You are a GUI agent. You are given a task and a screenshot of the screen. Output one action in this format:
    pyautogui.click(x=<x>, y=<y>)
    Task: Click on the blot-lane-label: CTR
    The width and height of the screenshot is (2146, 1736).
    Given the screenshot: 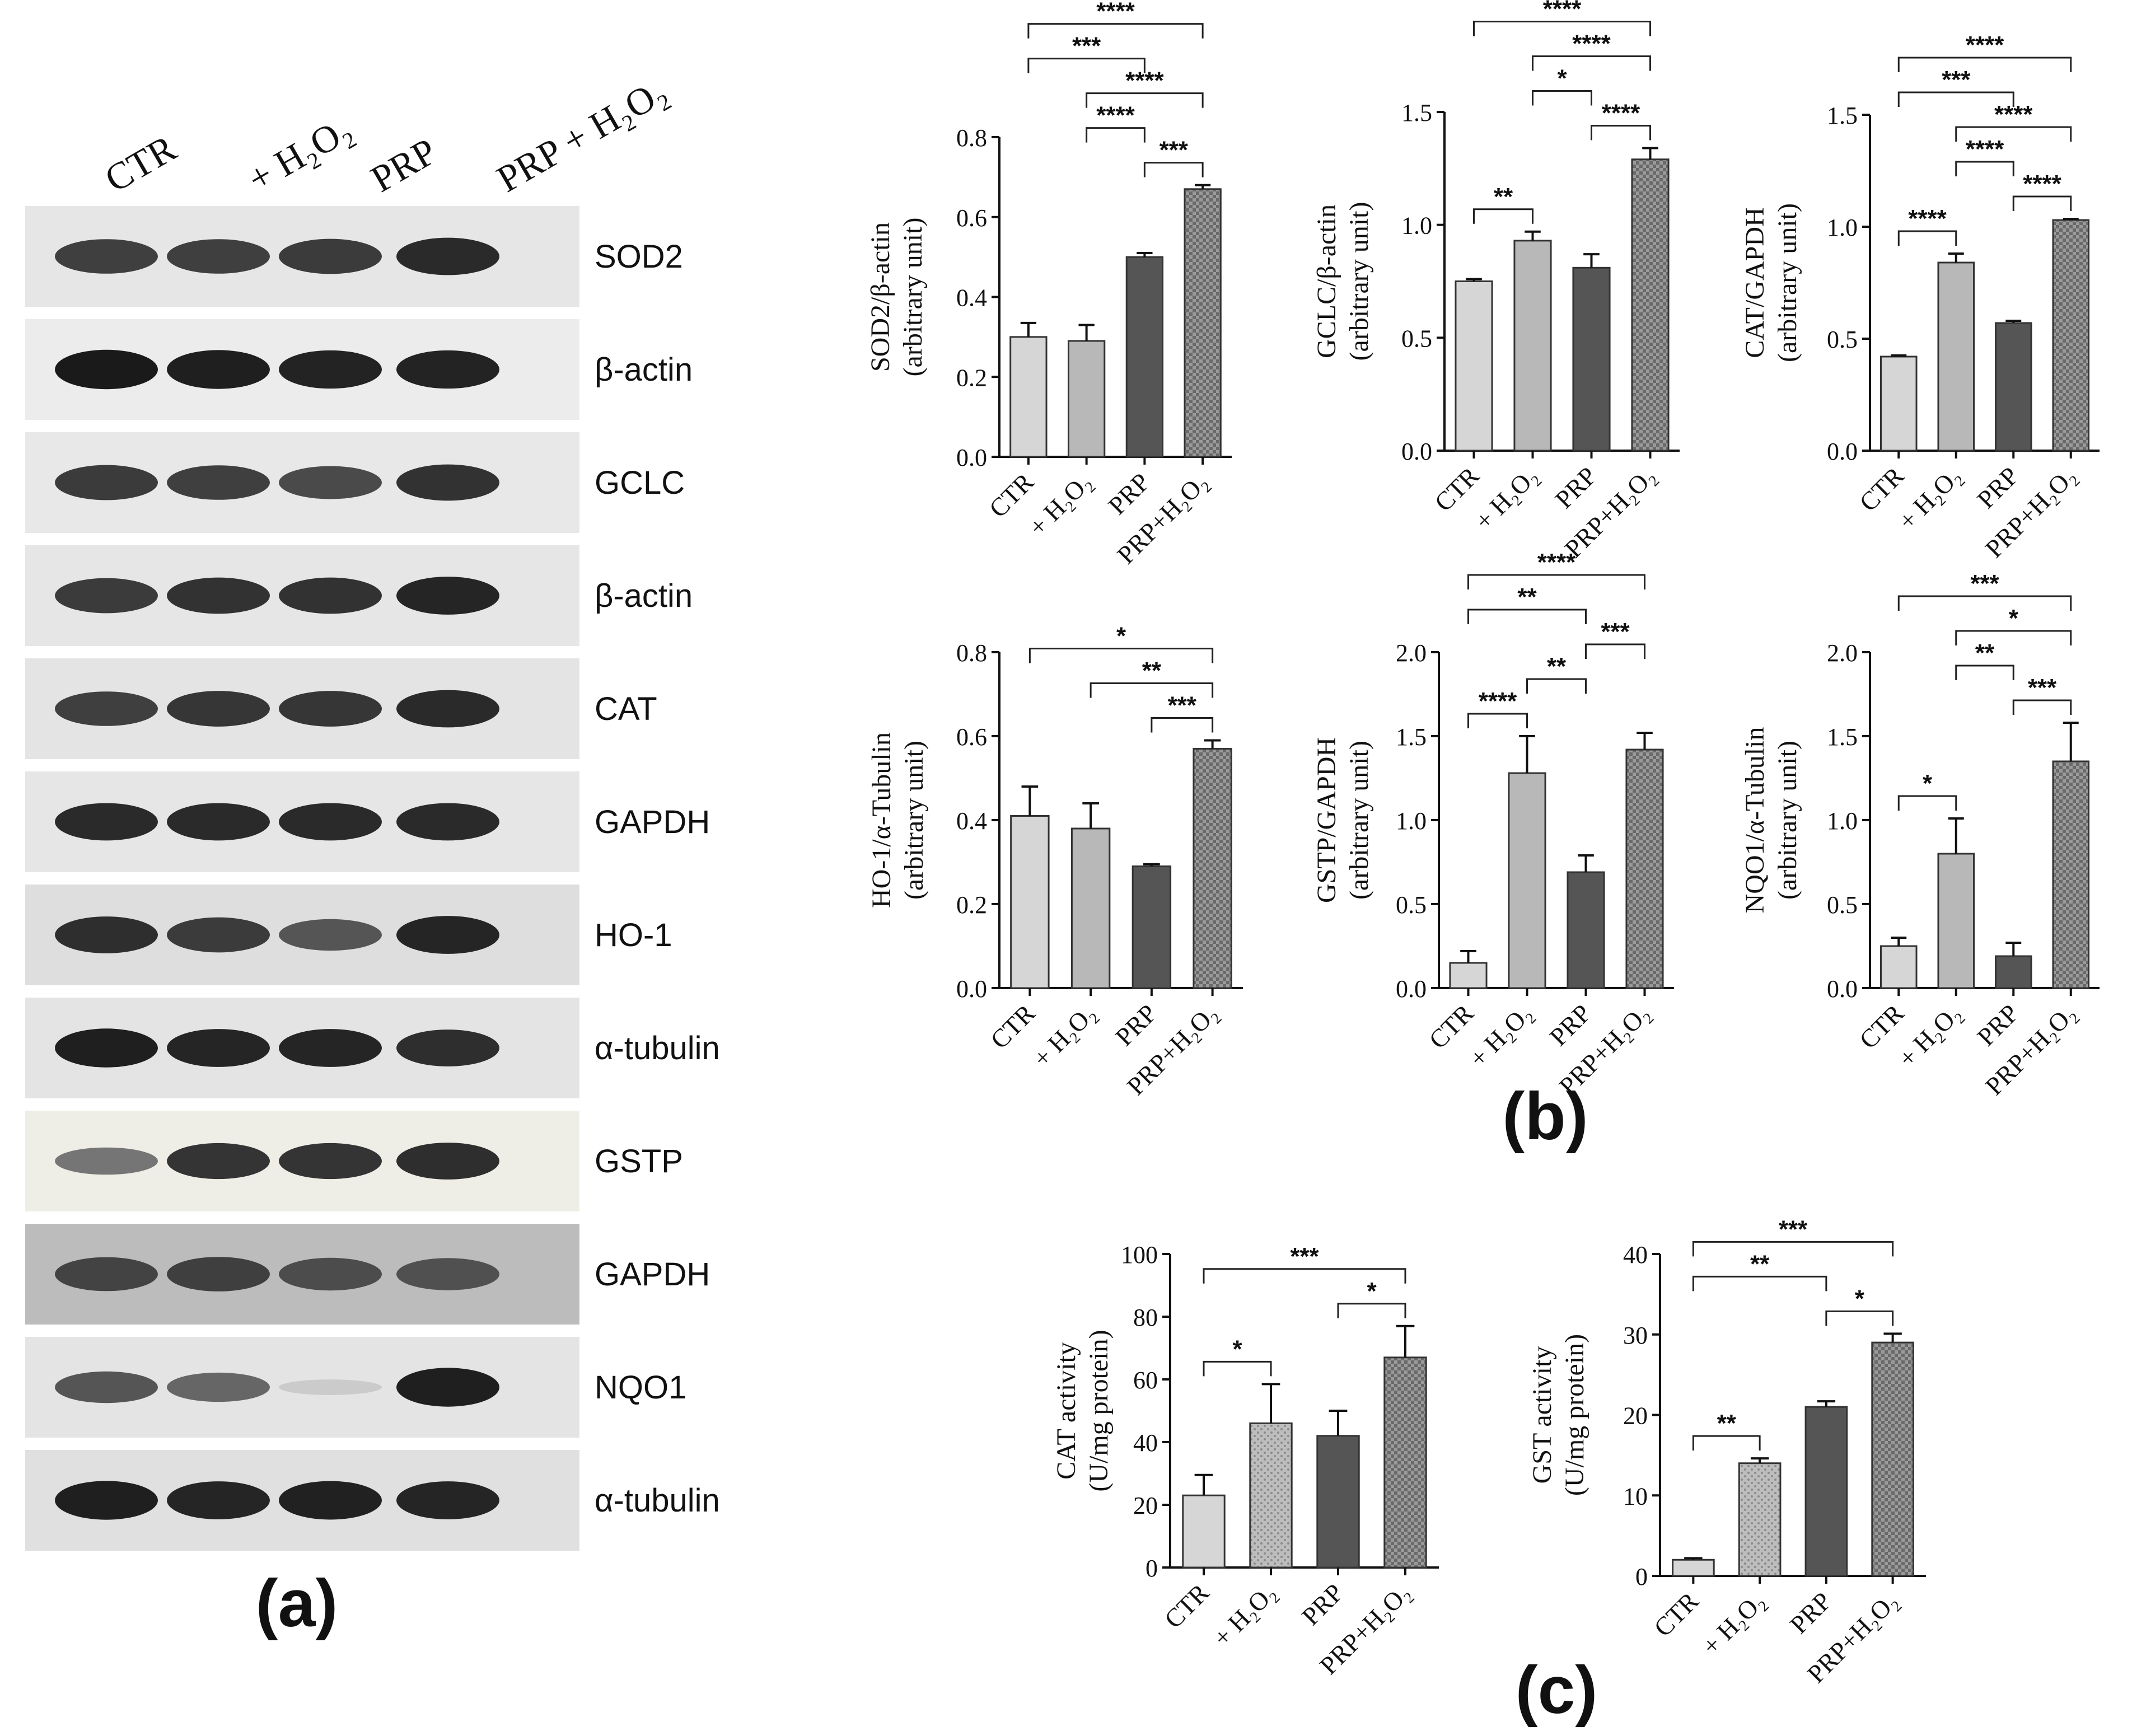 What is the action you would take?
    pyautogui.click(x=141, y=163)
    